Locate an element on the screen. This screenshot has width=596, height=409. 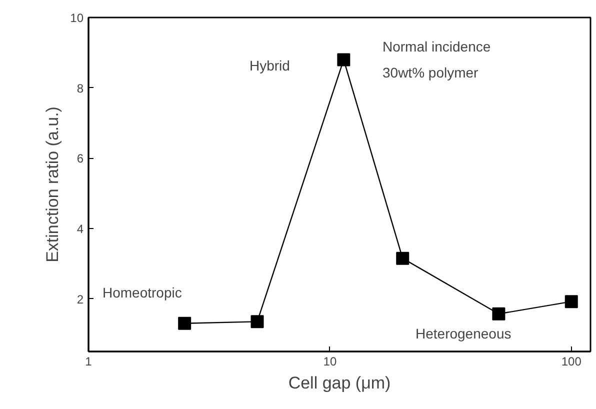
y-tick-label: 2 is located at coordinates (80, 299).